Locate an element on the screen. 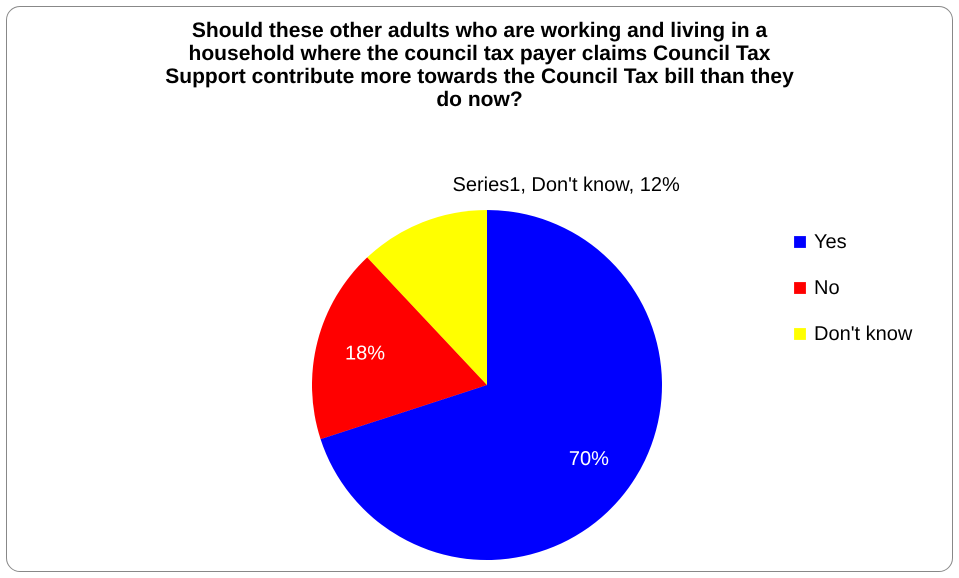 This screenshot has height=578, width=959. chart-title: Should these other adults who are working and living in a household where the council tax payer claims Council Tax Support contribute more towards the Council Tax bill than they do now? is located at coordinates (479, 65).